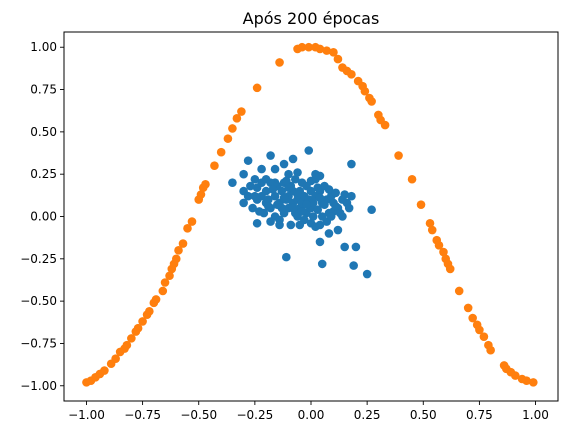 The width and height of the screenshot is (568, 436). Describe the element at coordinates (43, 174) in the screenshot. I see `y-tick-label: 0.25` at that location.